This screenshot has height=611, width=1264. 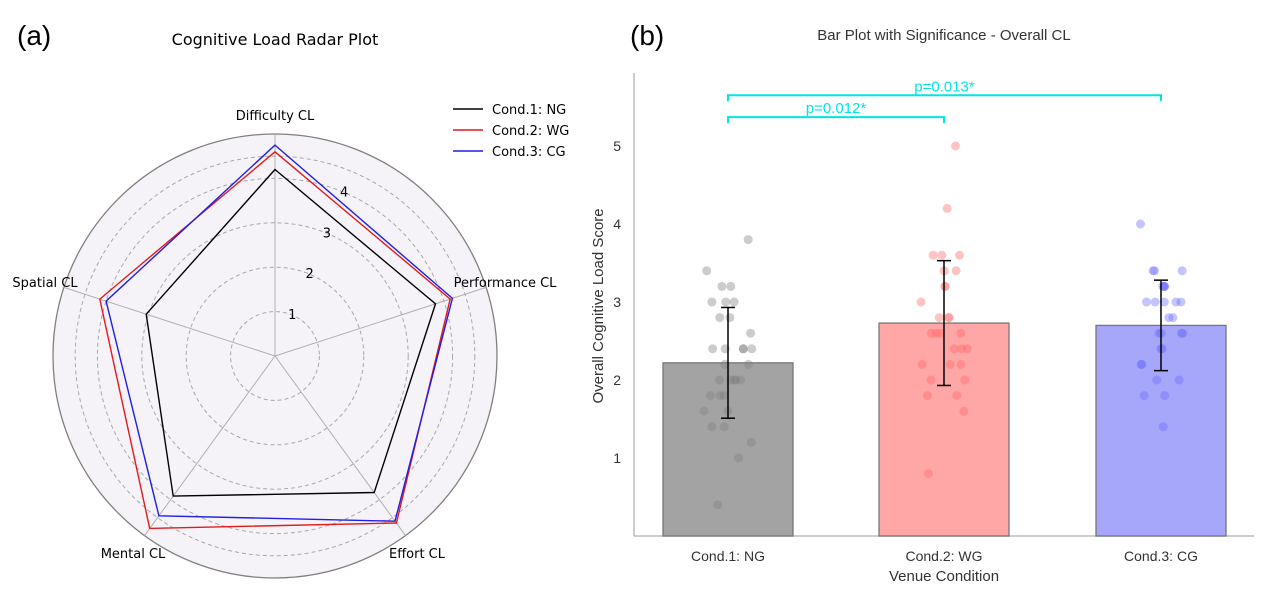 I want to click on radar-legend: Cond.1: NG Cond.2: WG Cond.3: CG, so click(x=511, y=131).